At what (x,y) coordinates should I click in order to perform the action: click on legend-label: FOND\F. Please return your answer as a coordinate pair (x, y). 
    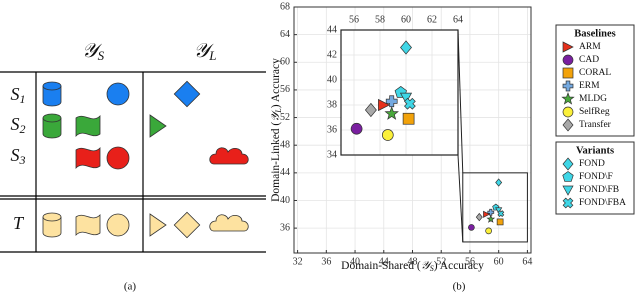
    Looking at the image, I should click on (596, 177).